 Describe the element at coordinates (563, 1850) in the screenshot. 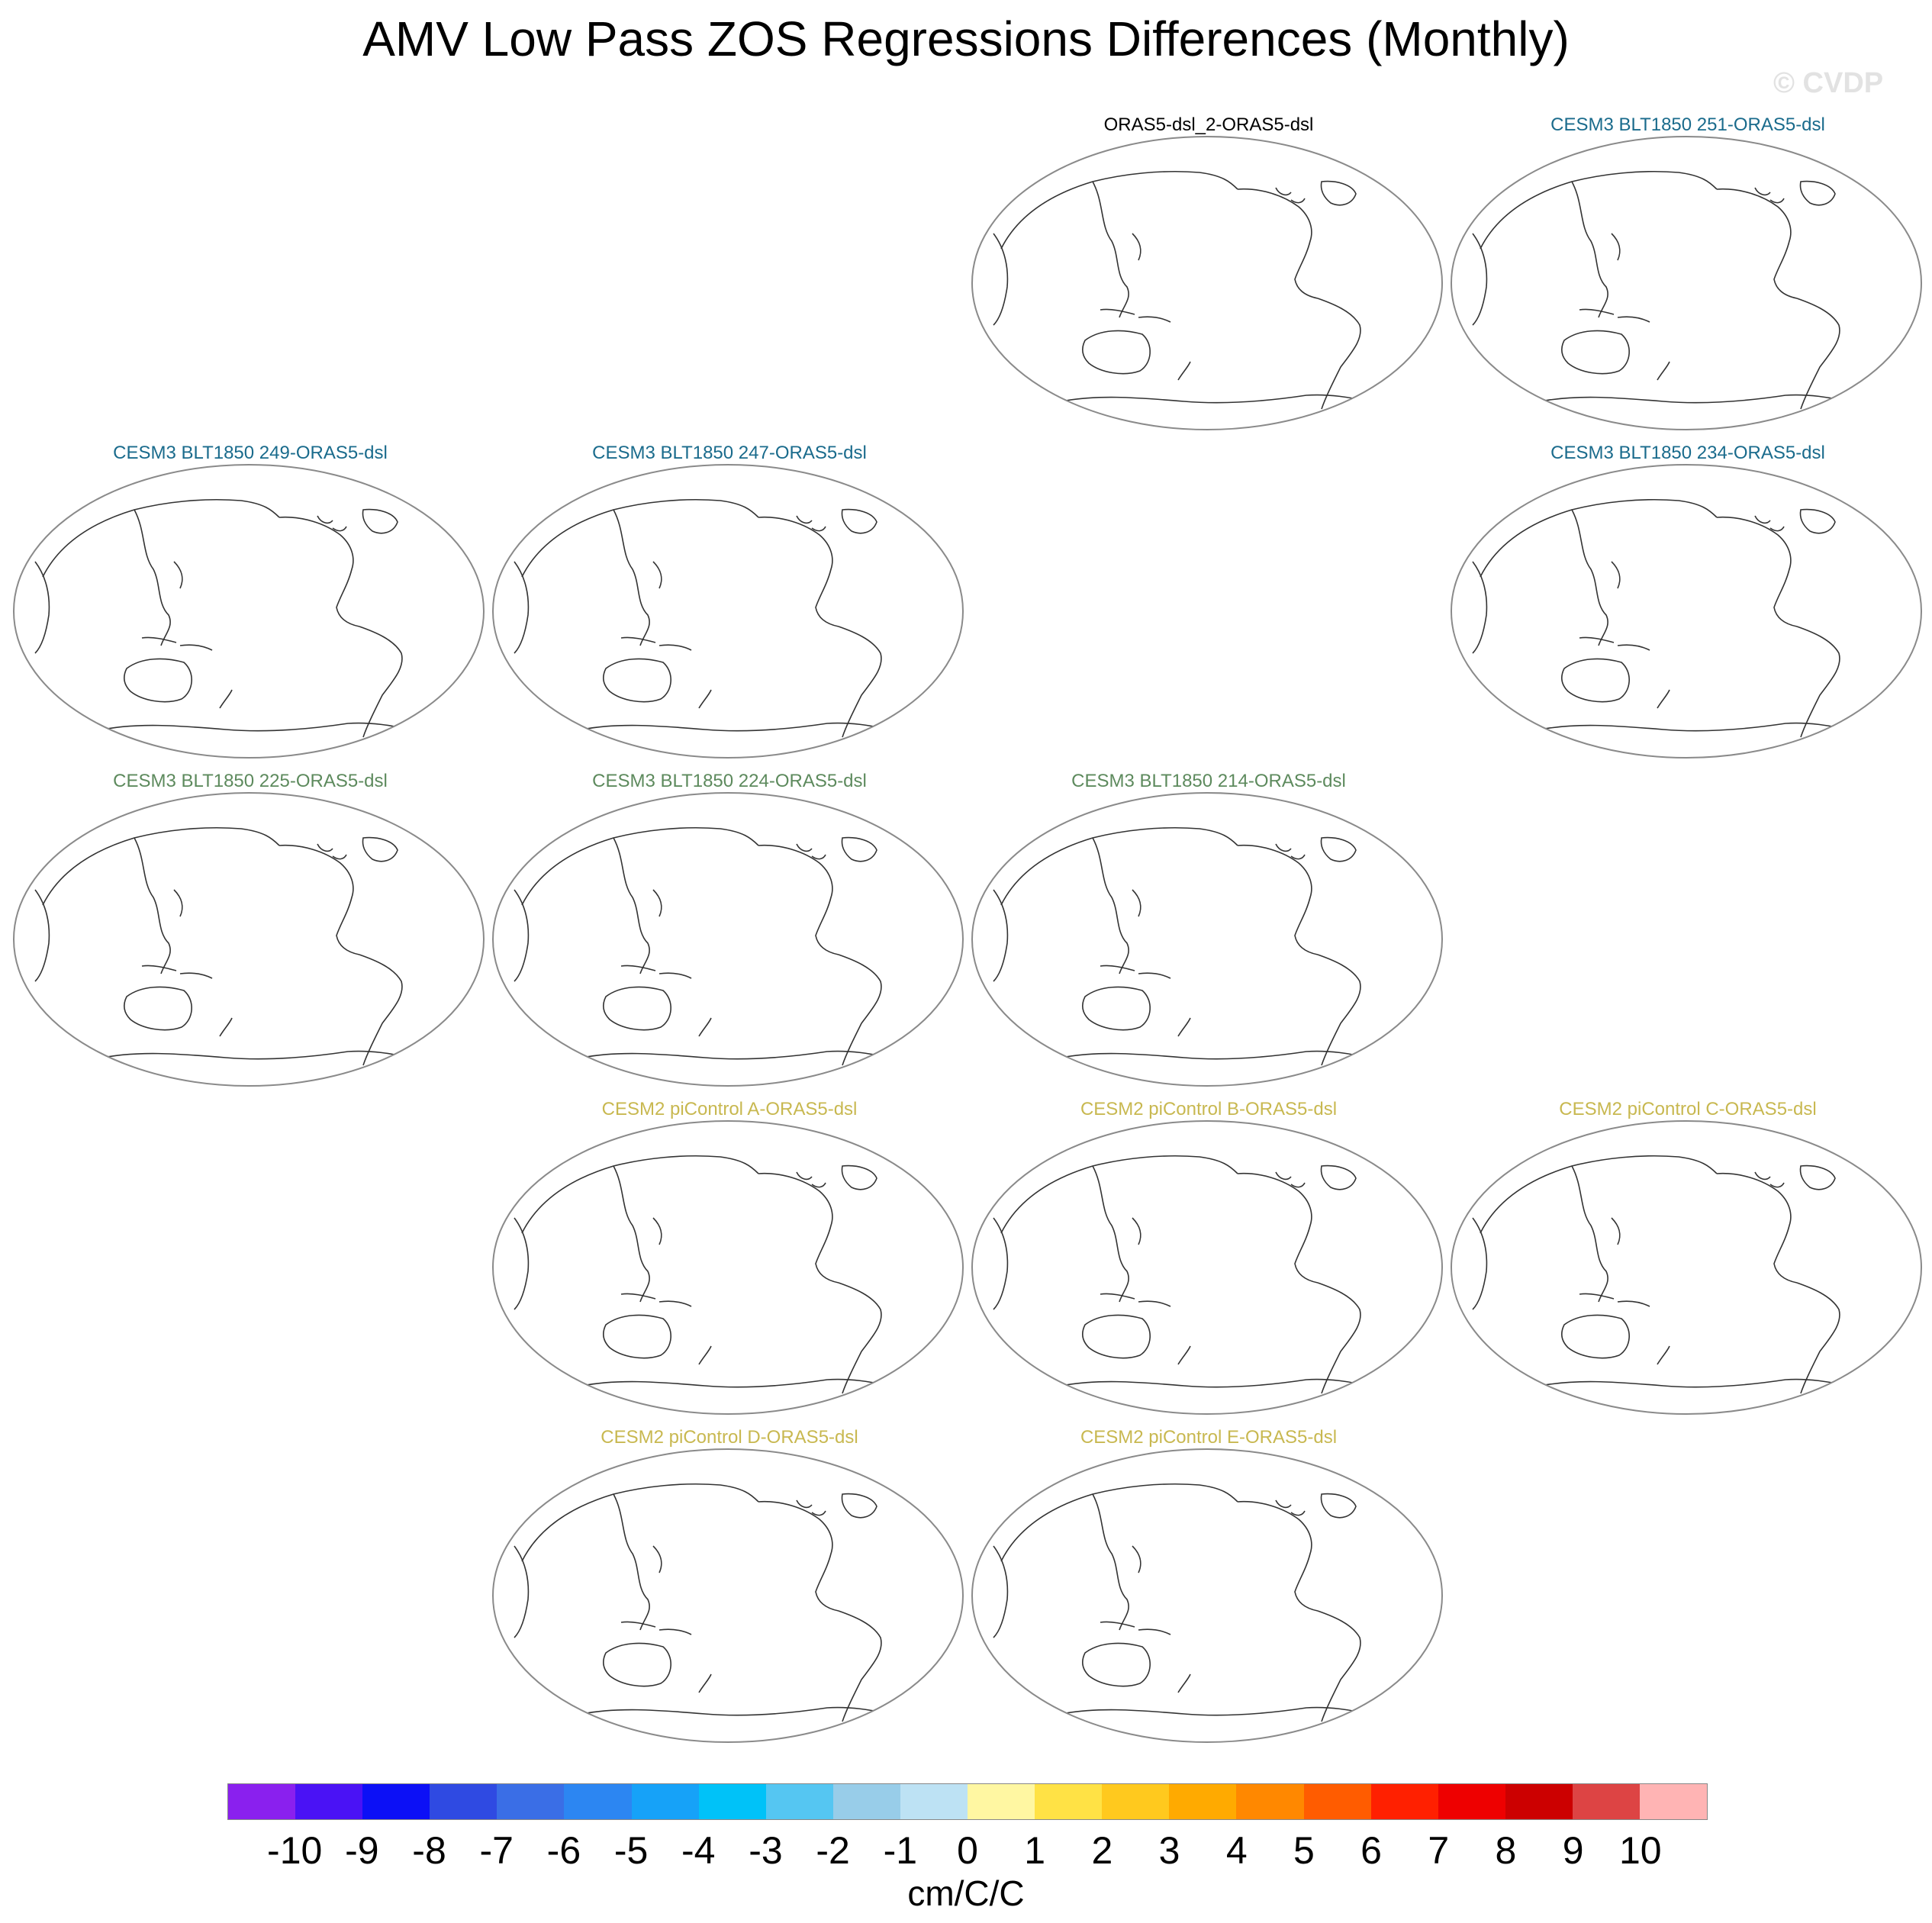

I see `colorbar-tick-label: -6` at that location.